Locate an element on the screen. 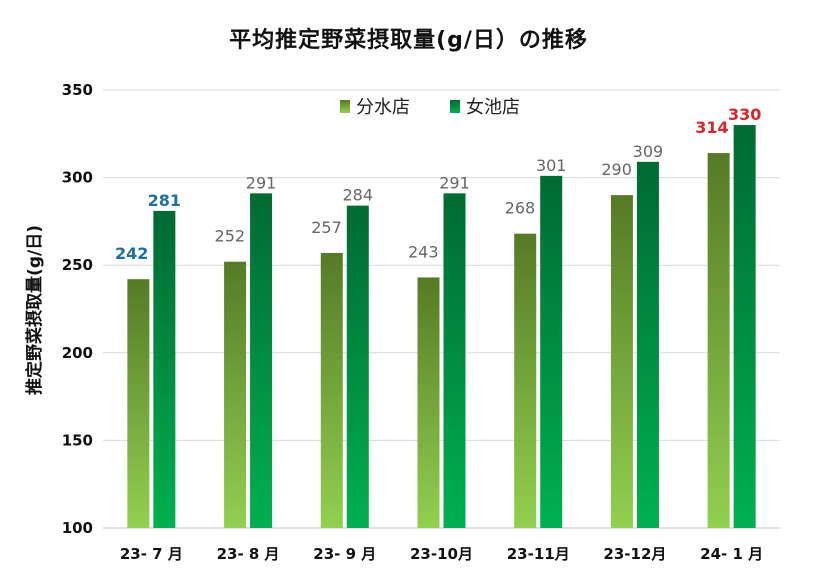 Image resolution: width=817 pixels, height=585 pixels. x-tick-label: 23-10月 is located at coordinates (441, 554).